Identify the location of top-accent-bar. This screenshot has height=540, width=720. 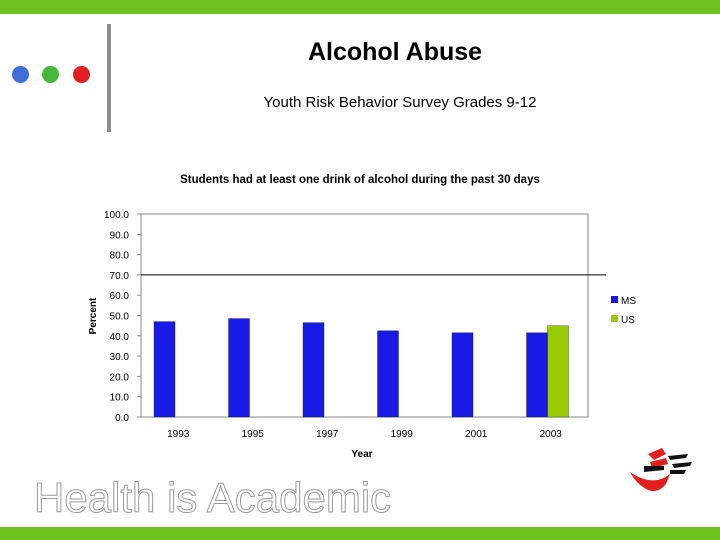
(360, 7).